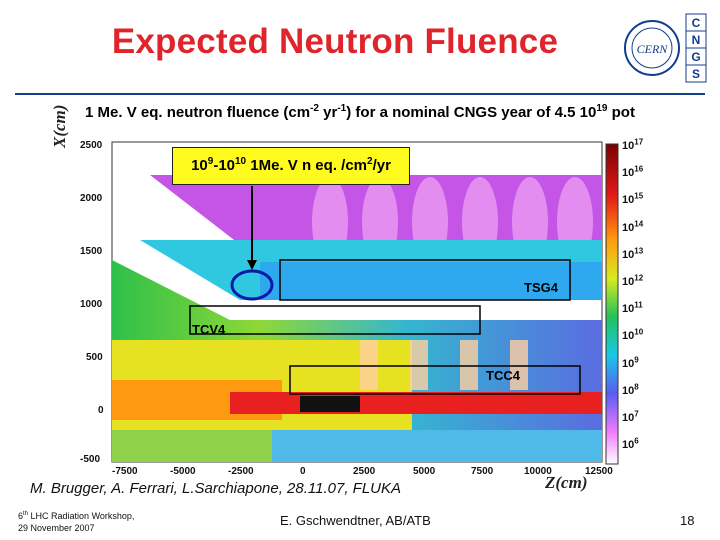 This screenshot has width=720, height=540. I want to click on colorbar-label: 10¹³, so click(633, 253).